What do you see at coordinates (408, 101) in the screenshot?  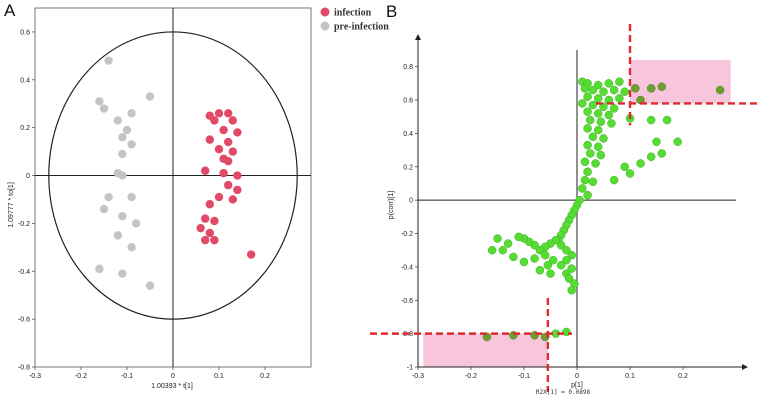 I see `chart-b-ytick-label: 0.6` at bounding box center [408, 101].